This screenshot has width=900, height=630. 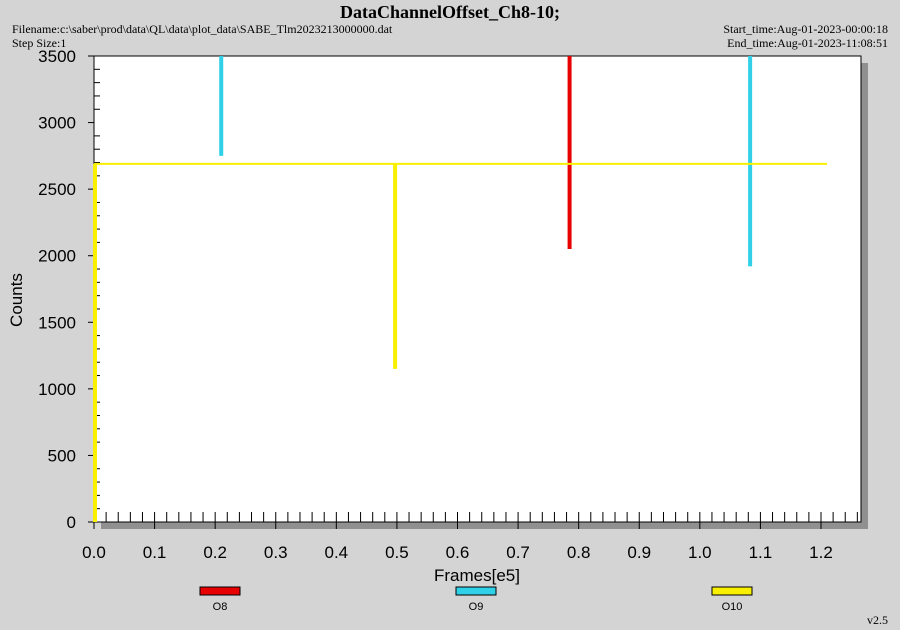 What do you see at coordinates (476, 599) in the screenshot?
I see `legend: O8 O9 O10` at bounding box center [476, 599].